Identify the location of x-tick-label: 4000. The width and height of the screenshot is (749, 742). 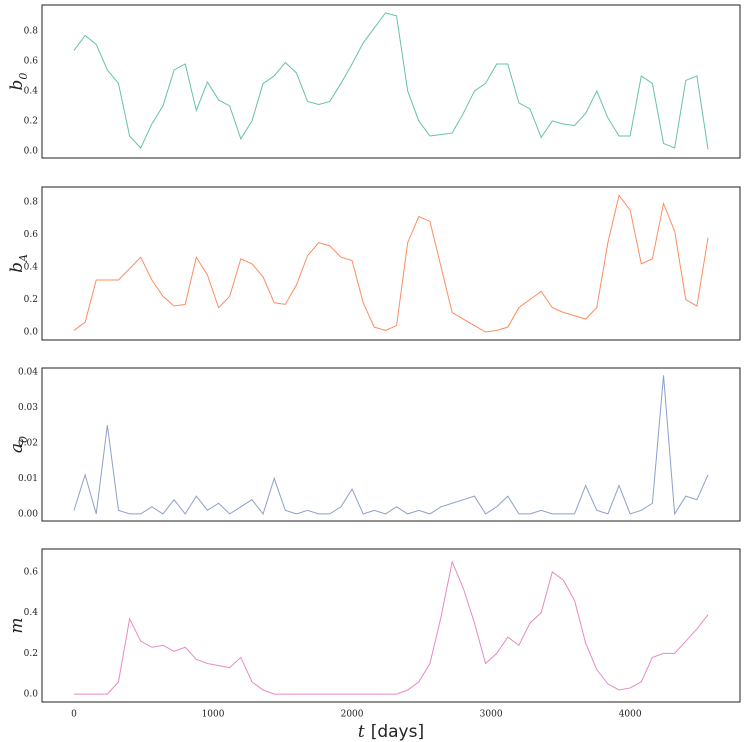
(630, 715).